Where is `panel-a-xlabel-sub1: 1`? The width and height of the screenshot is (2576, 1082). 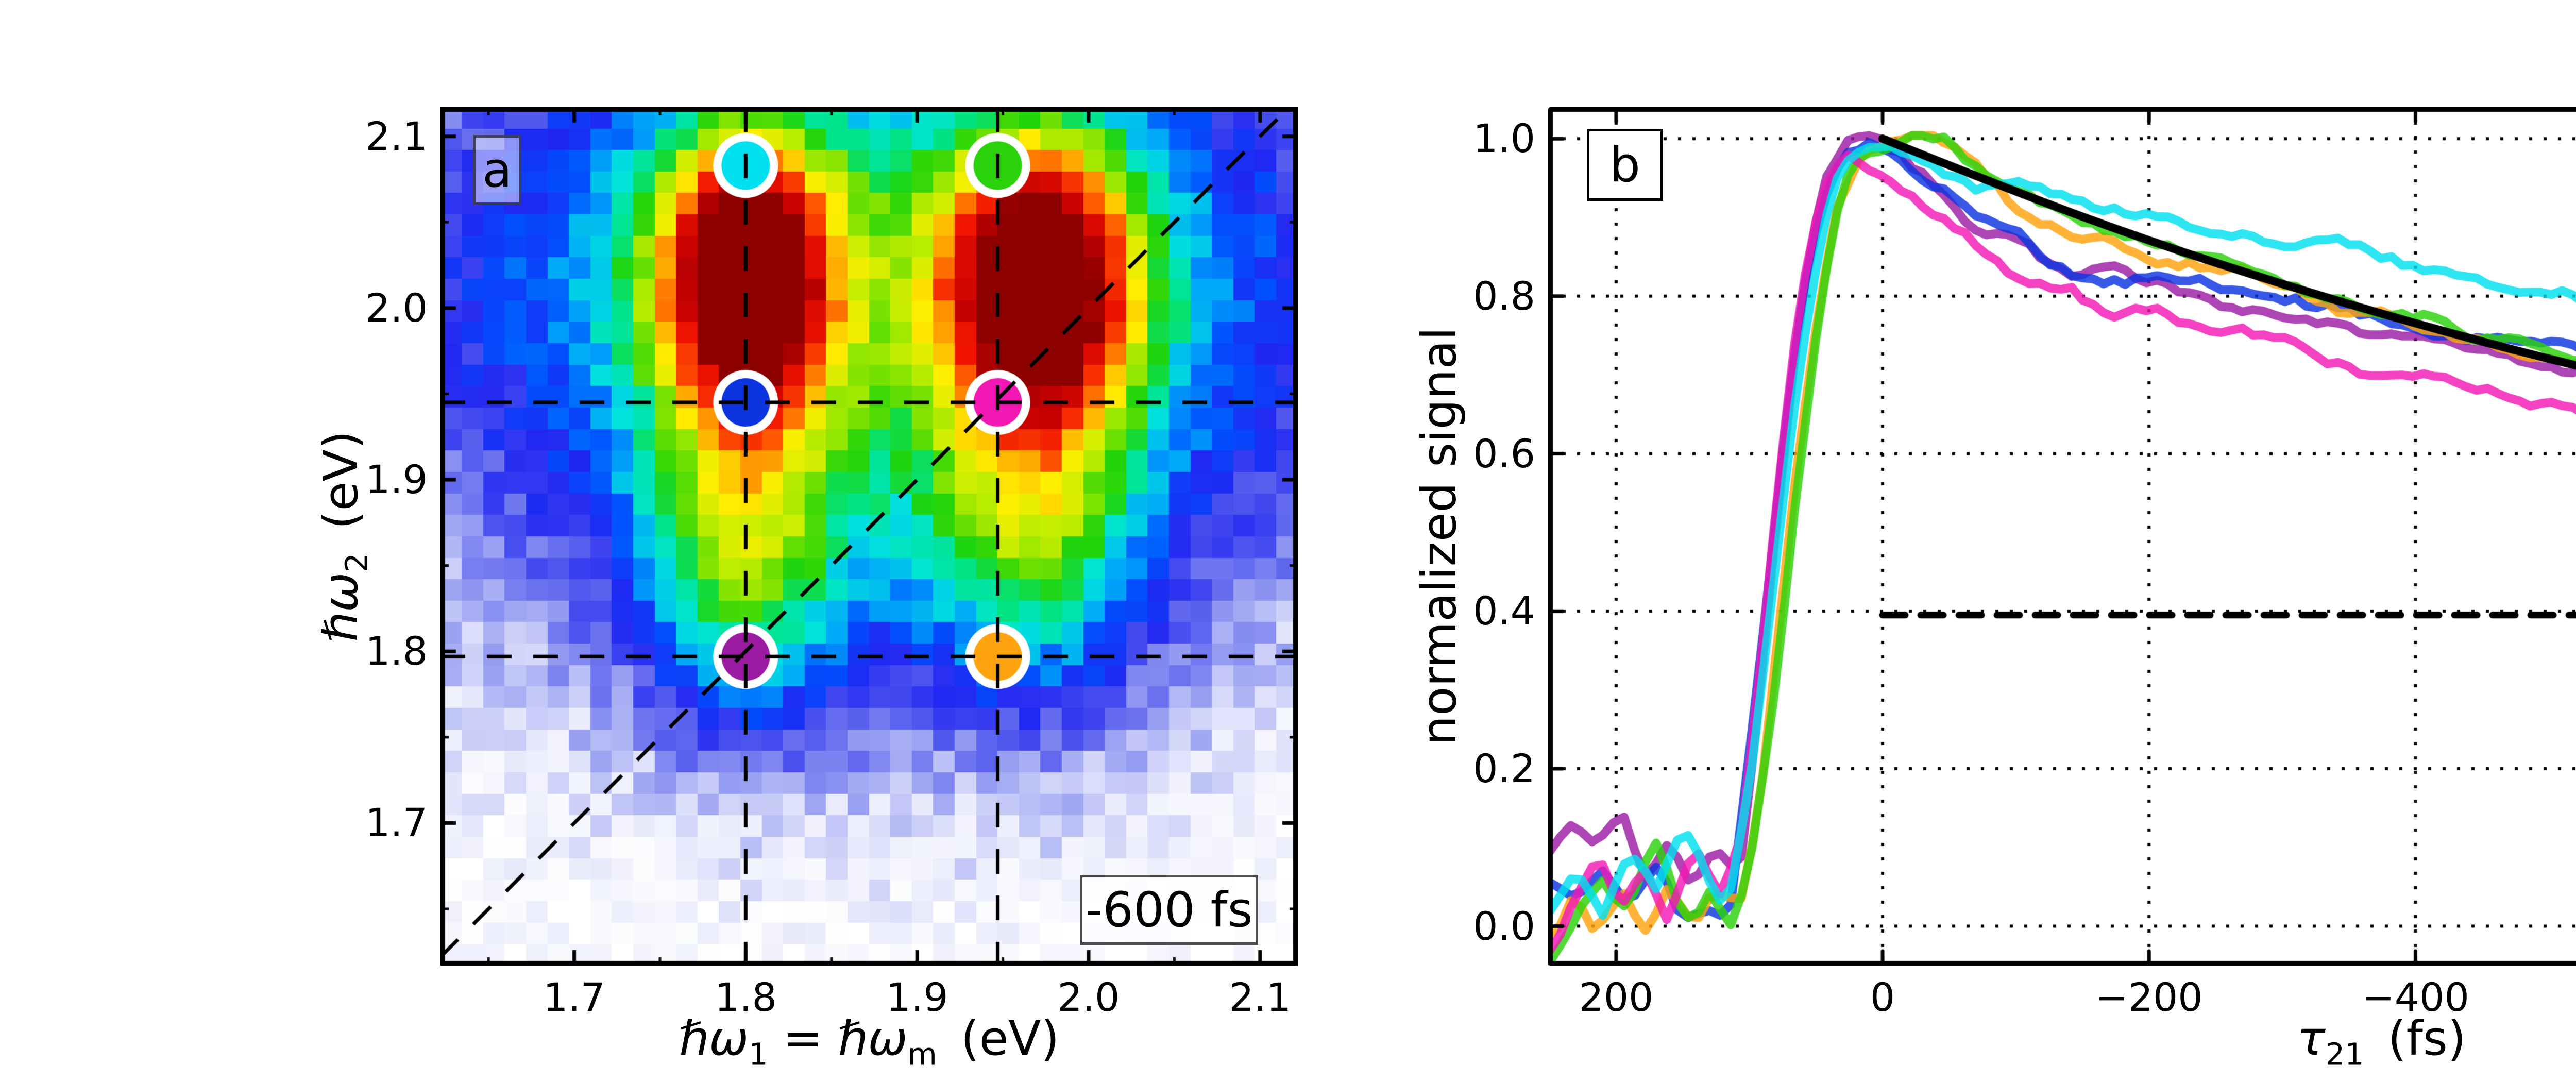 panel-a-xlabel-sub1: 1 is located at coordinates (758, 1054).